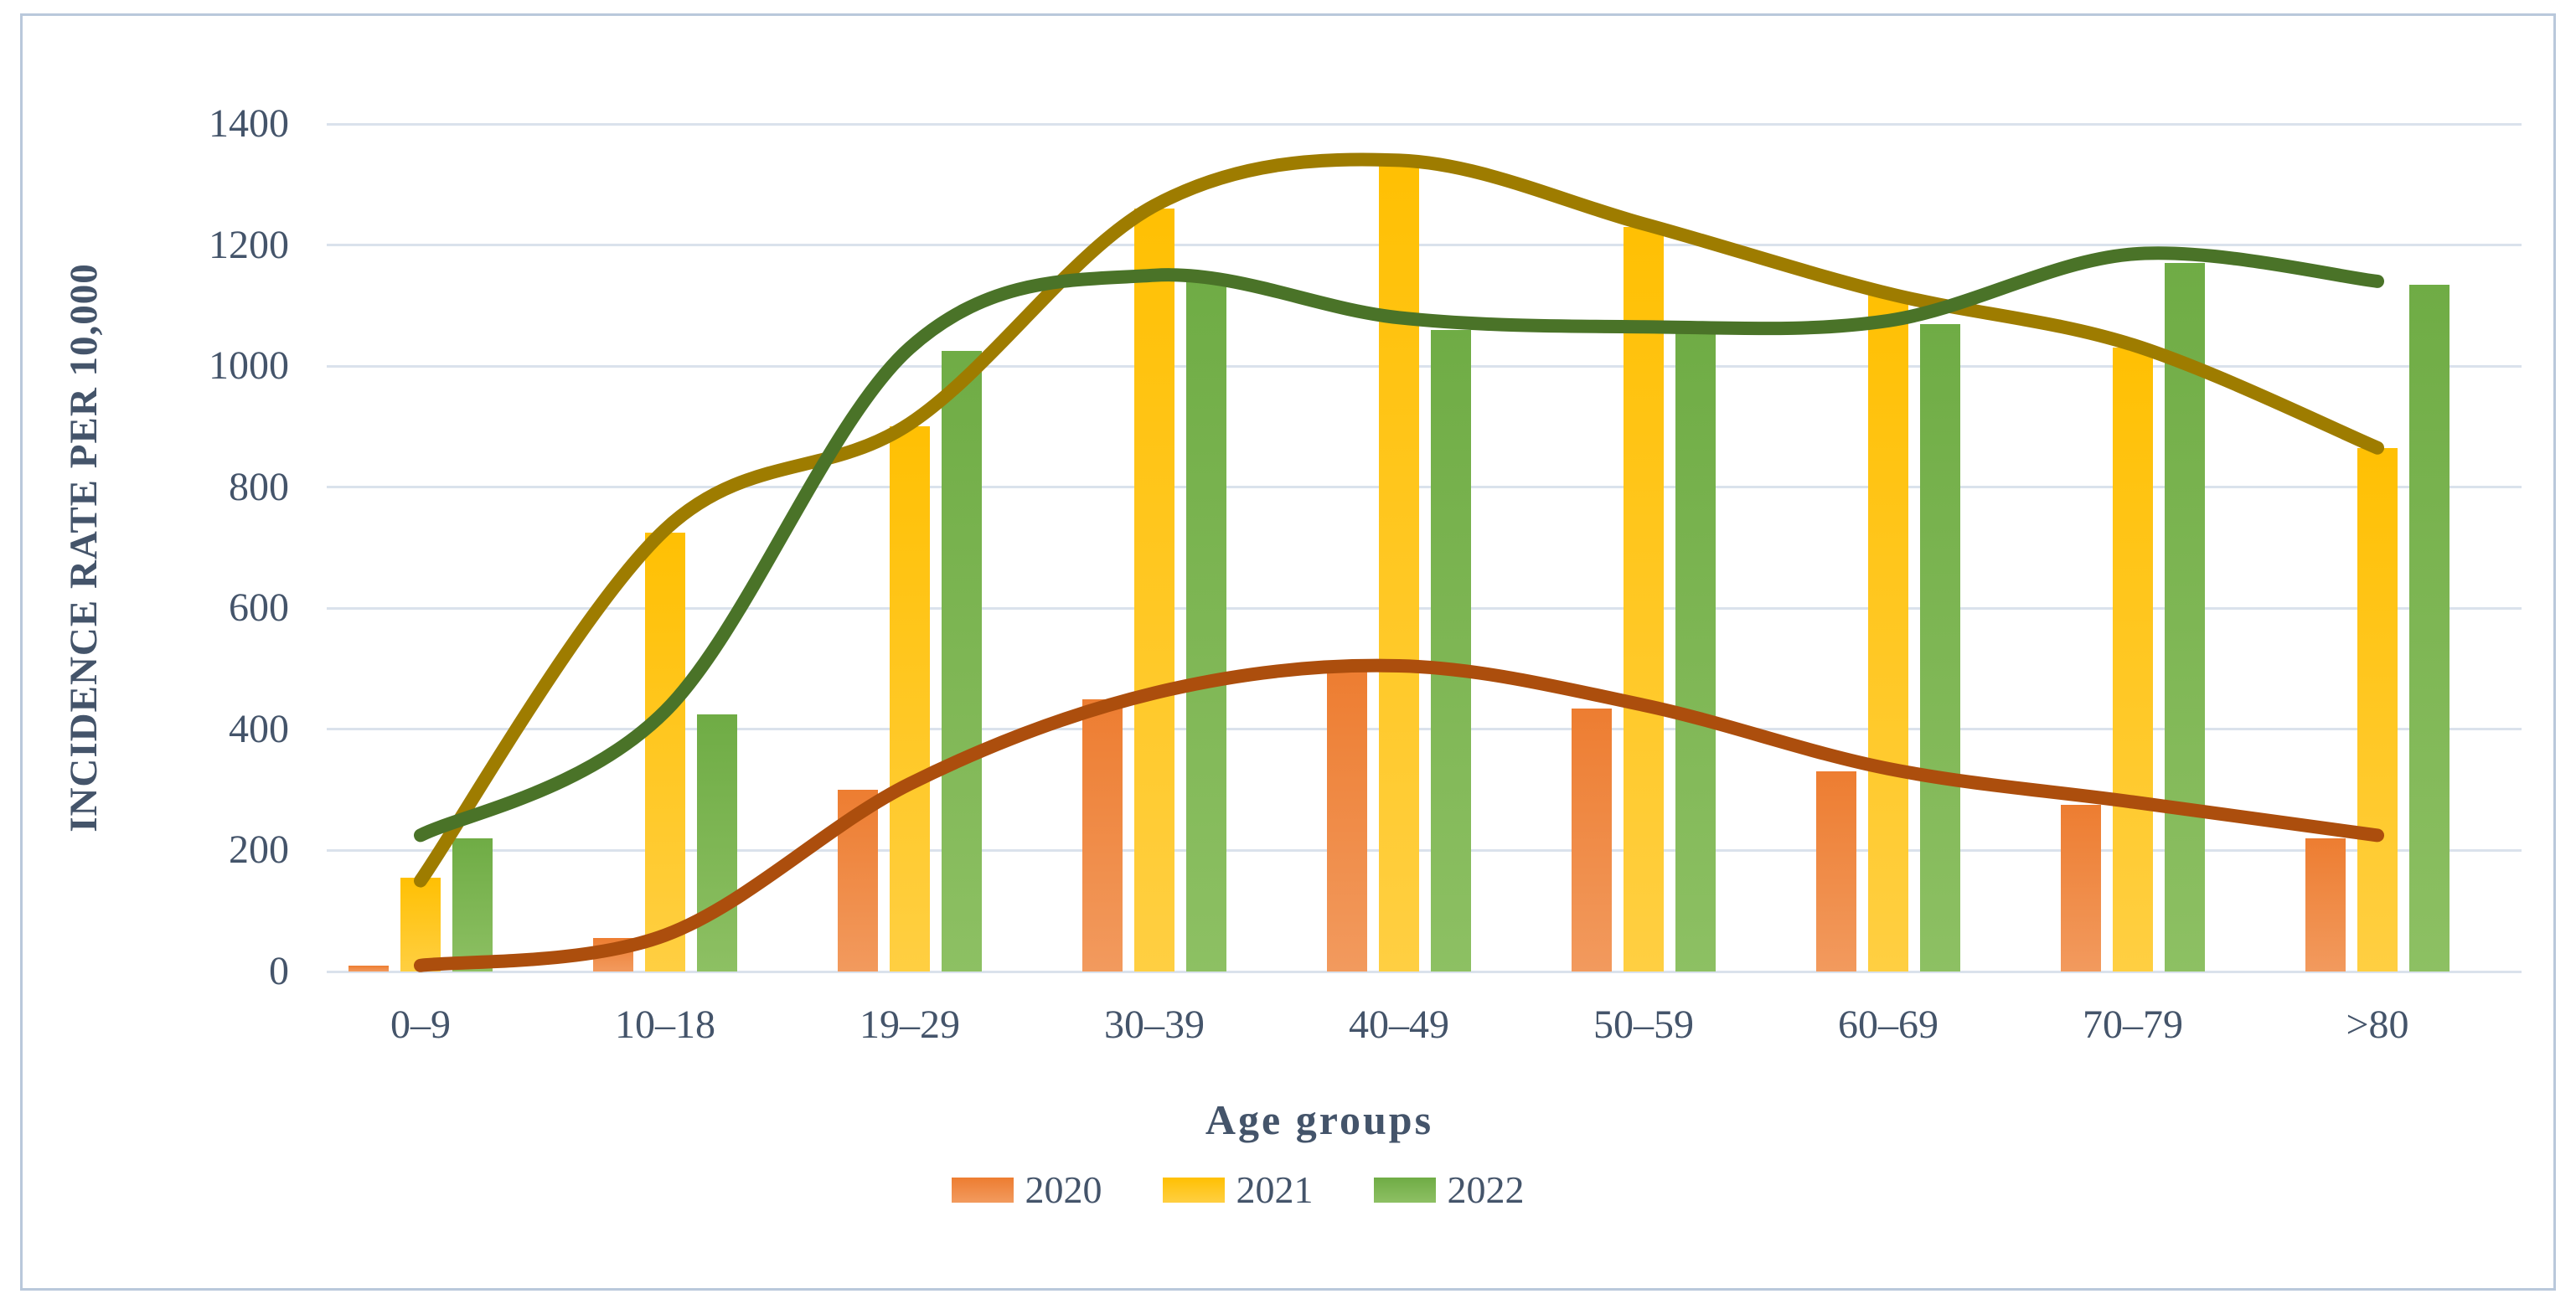 This screenshot has width=2576, height=1304. What do you see at coordinates (1643, 1024) in the screenshot?
I see `x-tick-label-50–59: 50–59` at bounding box center [1643, 1024].